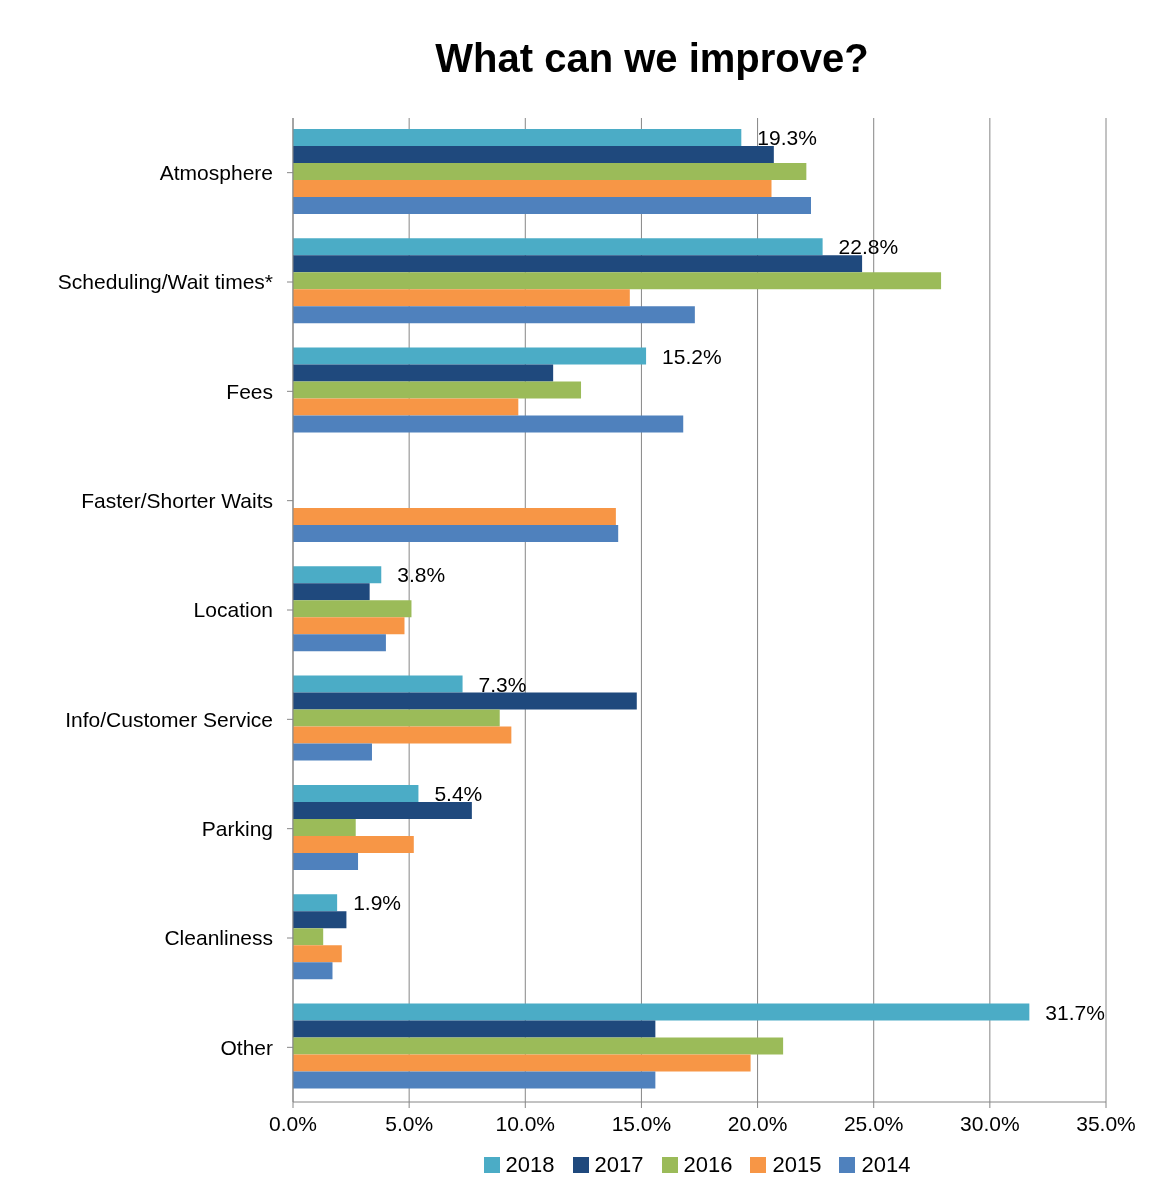 The image size is (1154, 1196). Describe the element at coordinates (177, 501) in the screenshot. I see `y-tick-label: Faster/Shorter Waits` at that location.